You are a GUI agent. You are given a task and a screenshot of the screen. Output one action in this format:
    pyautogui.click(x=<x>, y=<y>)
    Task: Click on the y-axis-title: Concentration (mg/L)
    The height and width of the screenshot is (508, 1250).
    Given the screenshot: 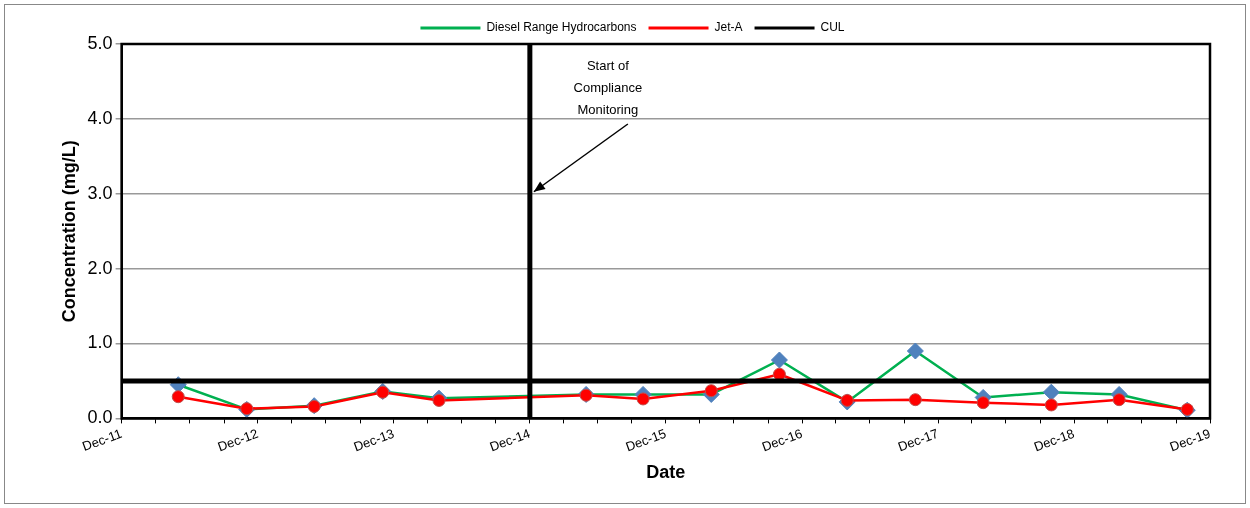 What is the action you would take?
    pyautogui.click(x=68, y=231)
    